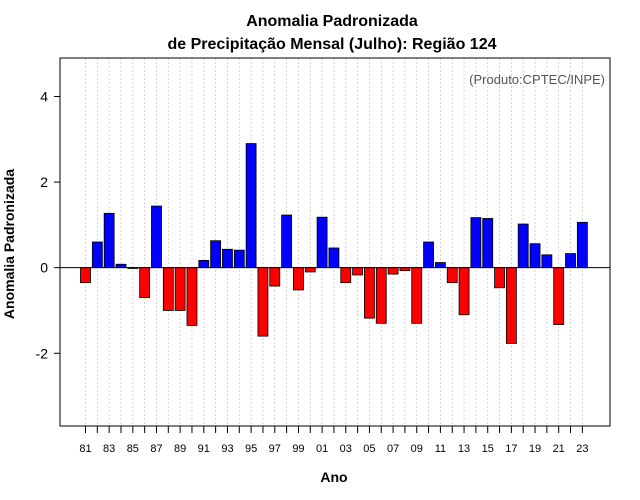 Image resolution: width=640 pixels, height=500 pixels. Describe the element at coordinates (156, 449) in the screenshot. I see `x-tick-label: 87` at that location.